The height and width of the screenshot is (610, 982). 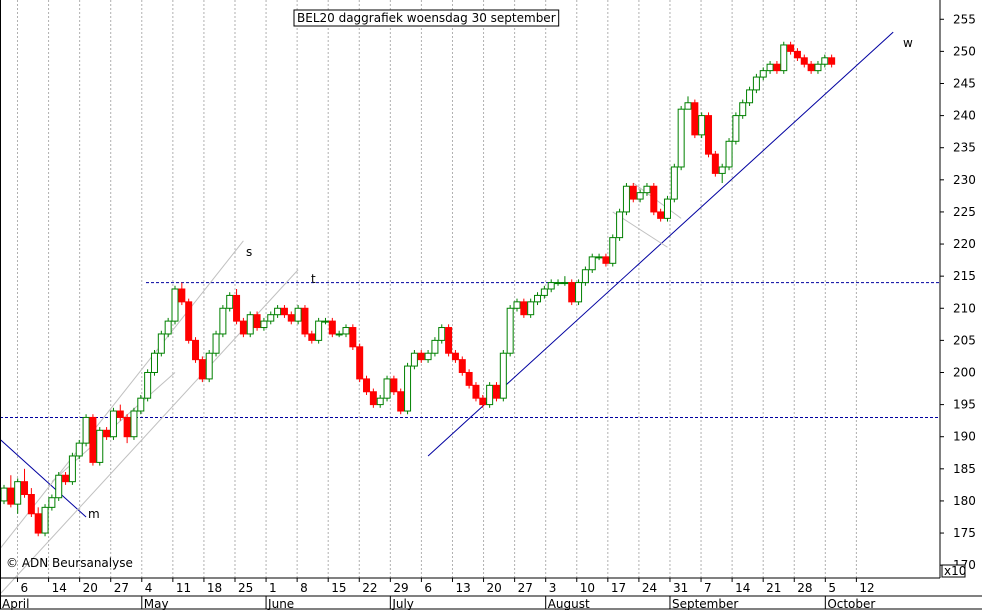 I want to click on x-tick-label: 24, so click(x=649, y=588).